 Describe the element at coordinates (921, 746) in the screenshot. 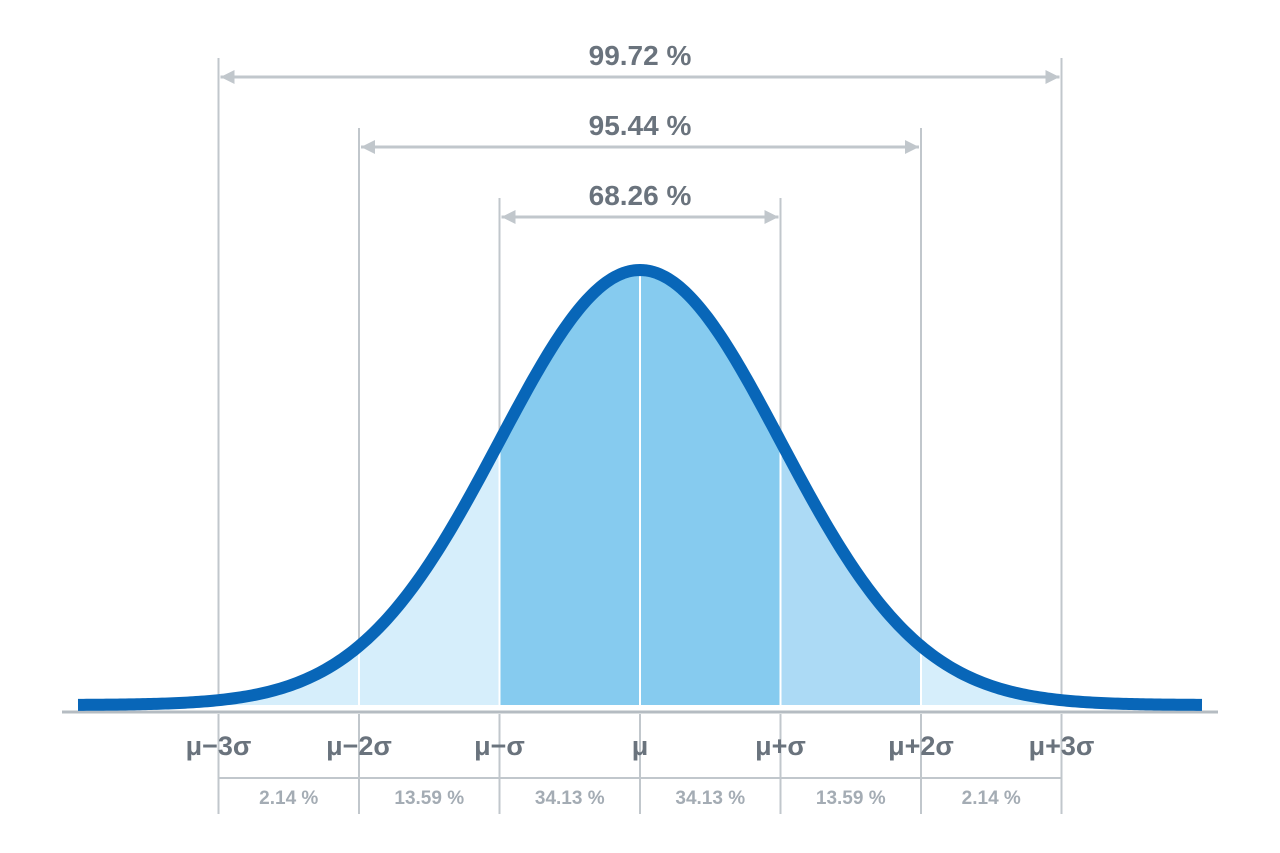

I see `tick-label: μ+2σ` at that location.